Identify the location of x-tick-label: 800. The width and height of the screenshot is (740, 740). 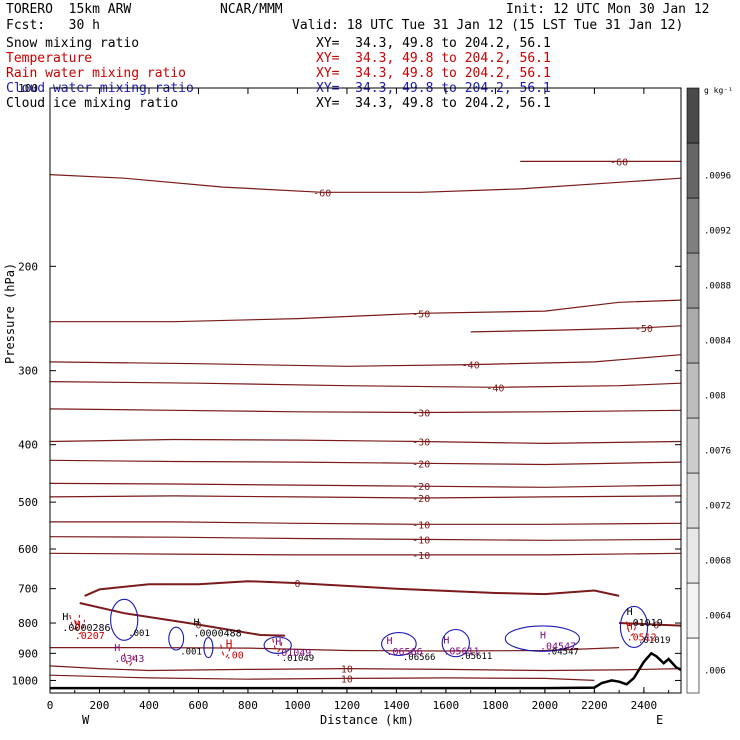
(248, 705).